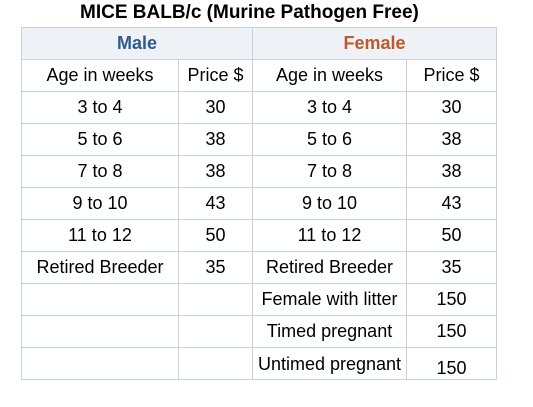 Image resolution: width=533 pixels, height=407 pixels. What do you see at coordinates (451, 75) in the screenshot?
I see `female-price-column-header: Price $` at bounding box center [451, 75].